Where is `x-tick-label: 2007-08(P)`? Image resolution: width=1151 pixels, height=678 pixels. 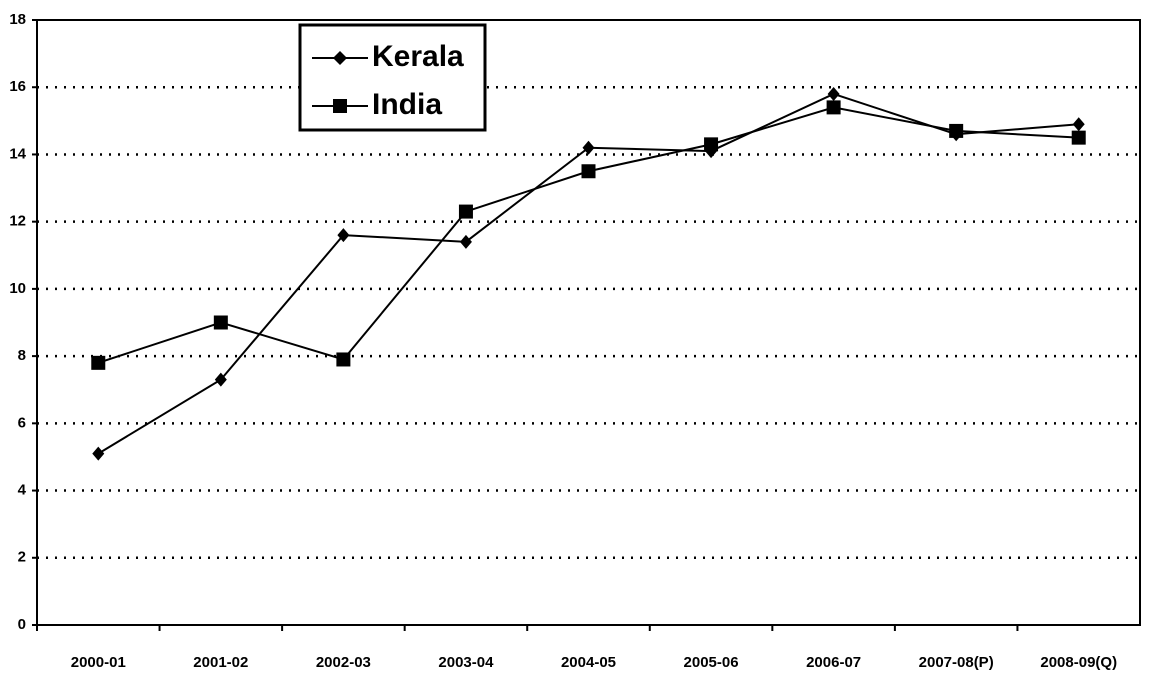
x-tick-label: 2007-08(P) is located at coordinates (956, 662).